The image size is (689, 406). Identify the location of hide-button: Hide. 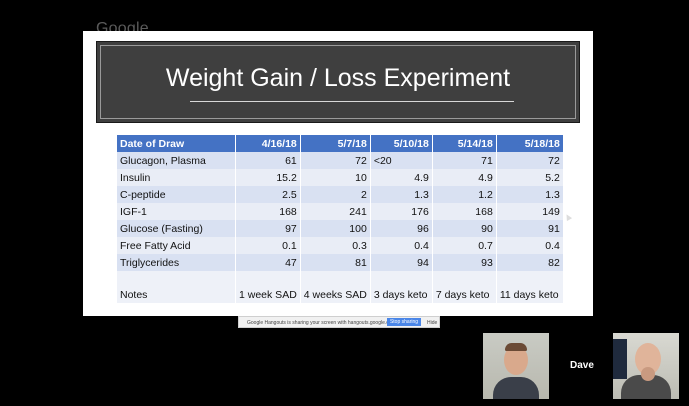
(432, 323).